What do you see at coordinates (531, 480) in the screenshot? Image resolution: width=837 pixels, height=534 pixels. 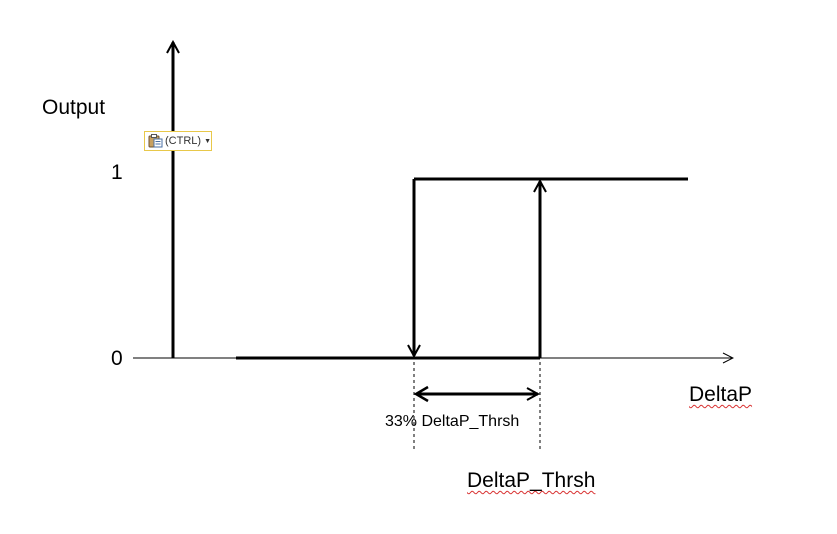 I see `threshold-label: DeltaP_Thrsh` at bounding box center [531, 480].